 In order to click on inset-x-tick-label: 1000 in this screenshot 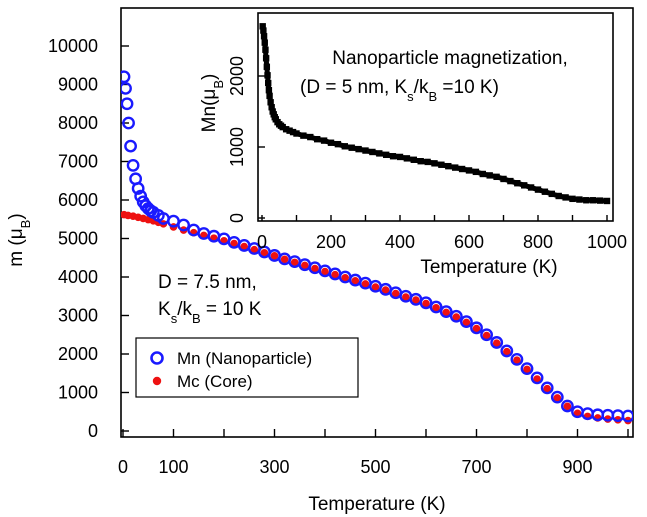, I will do `click(607, 242)`.